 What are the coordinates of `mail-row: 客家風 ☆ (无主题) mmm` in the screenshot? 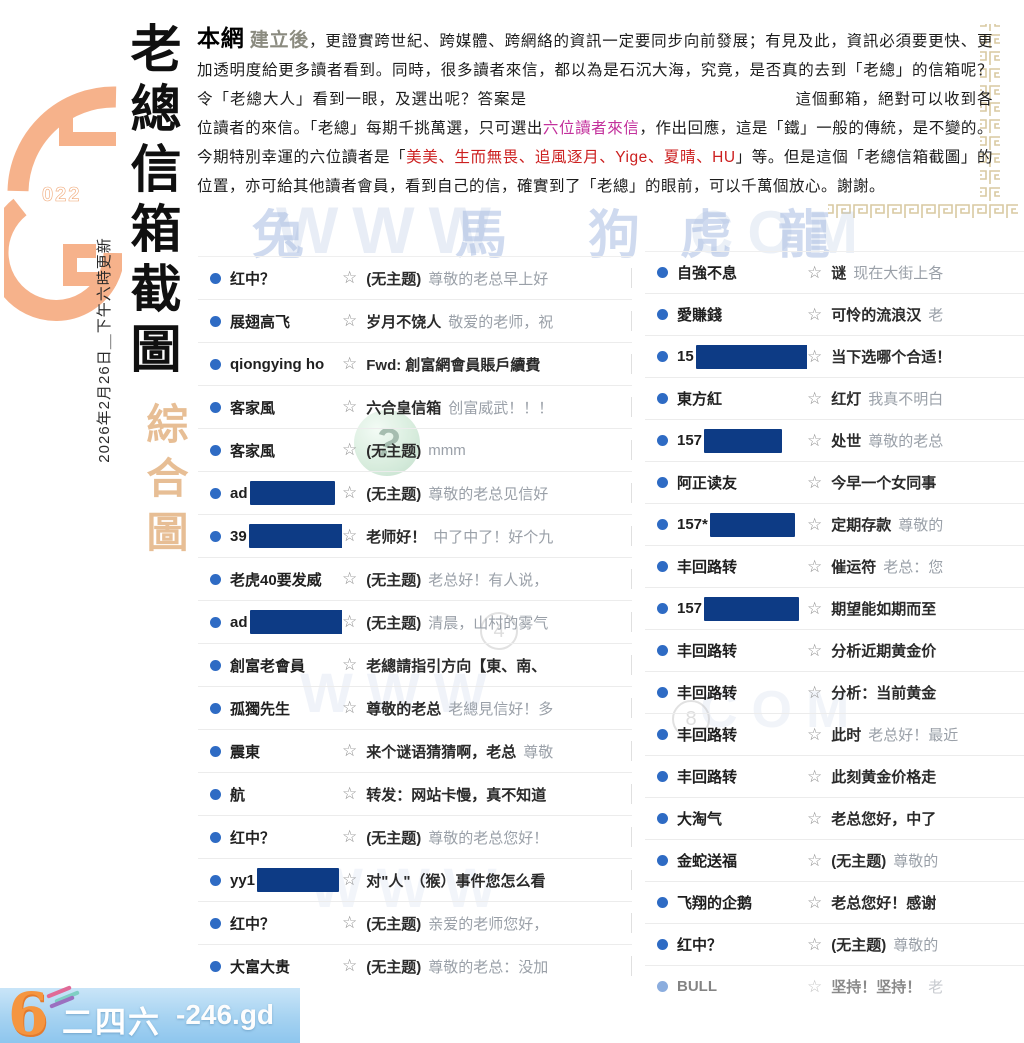 It's located at (415, 450).